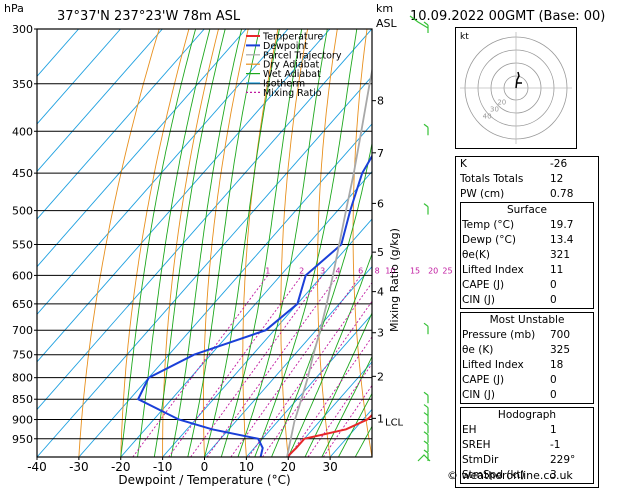 This screenshot has width=629, height=488. Describe the element at coordinates (380, 292) in the screenshot. I see `km-tick-label: 4` at that location.